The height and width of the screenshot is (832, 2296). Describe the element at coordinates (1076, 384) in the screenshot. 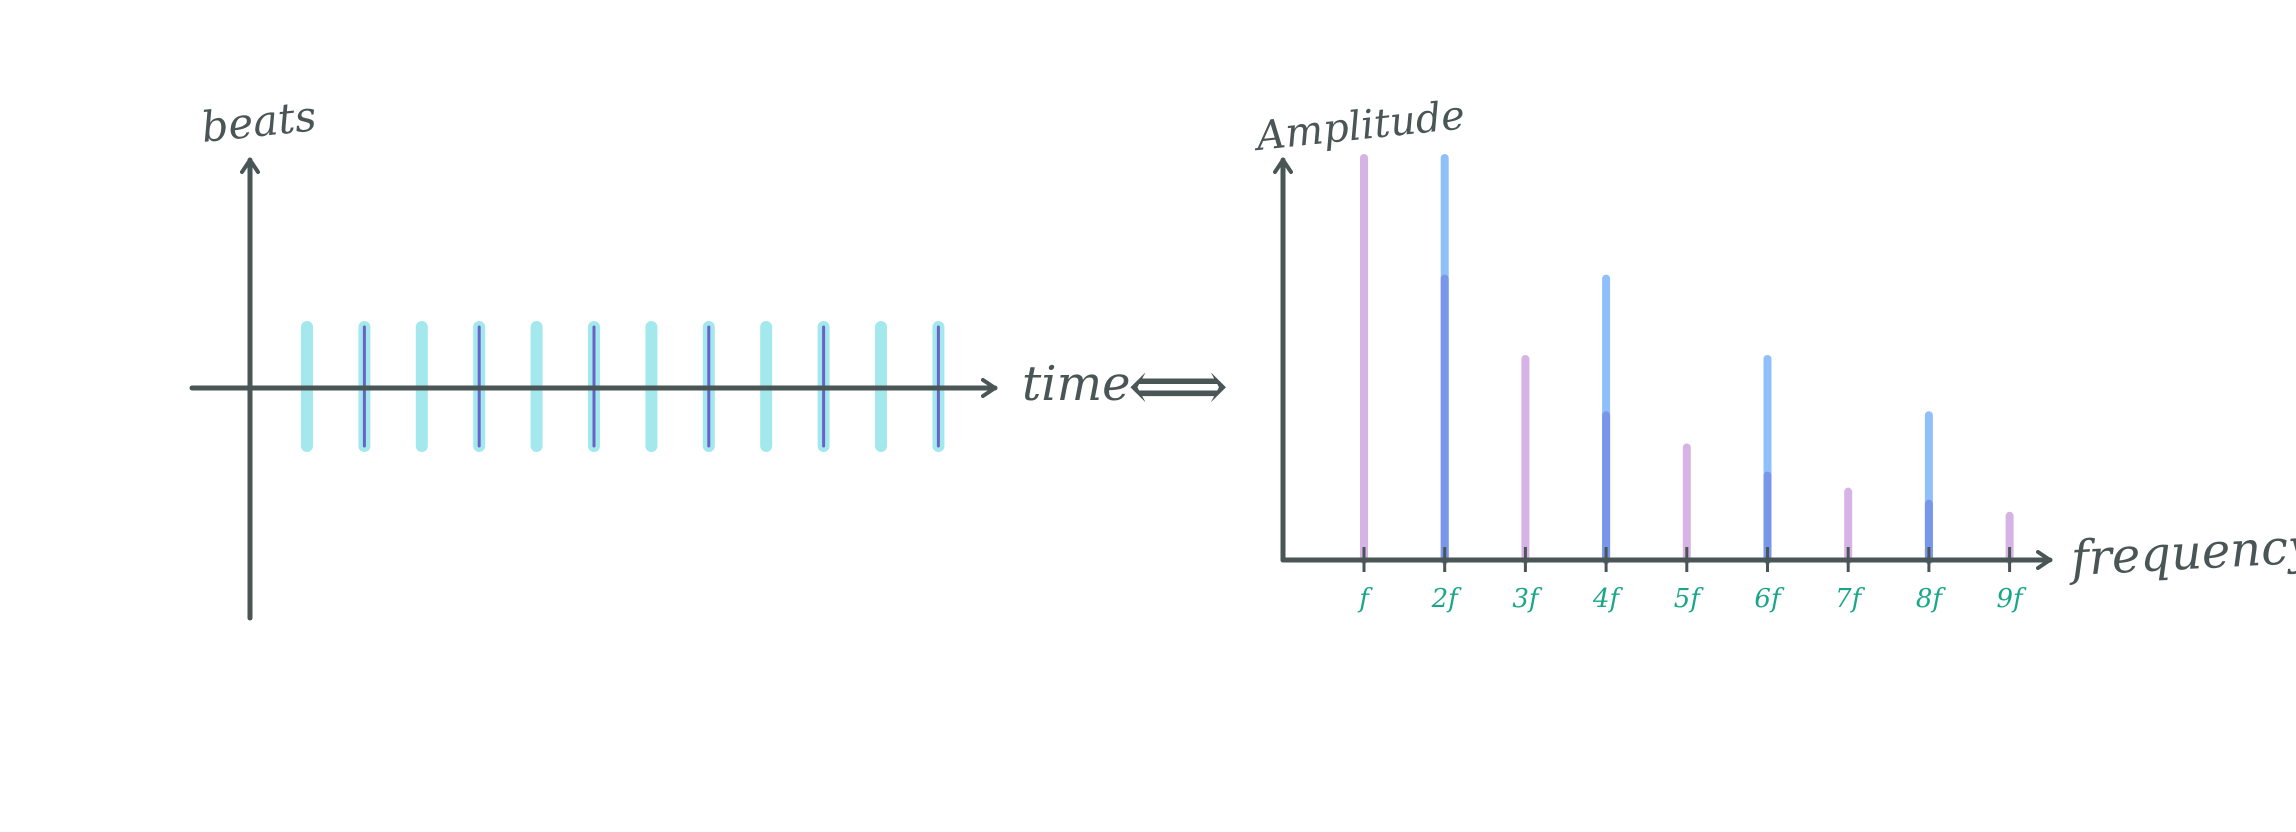

I see `time-x-axis-label: time` at that location.